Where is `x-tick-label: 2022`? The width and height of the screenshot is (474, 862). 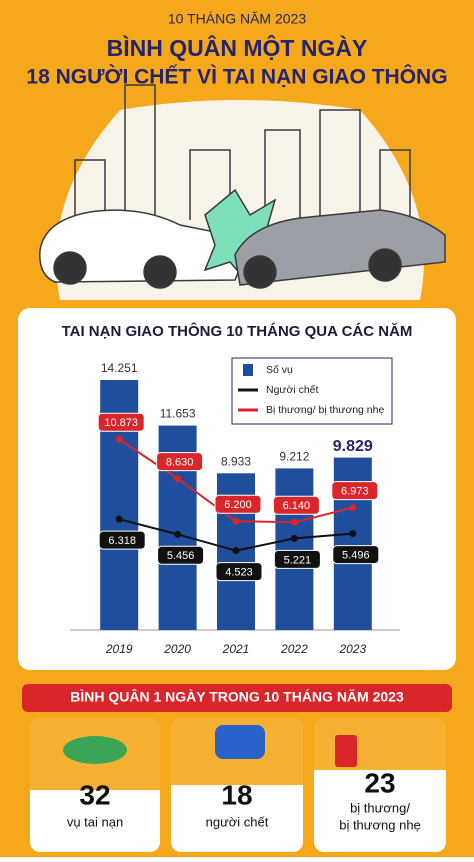 x-tick-label: 2022 is located at coordinates (294, 649).